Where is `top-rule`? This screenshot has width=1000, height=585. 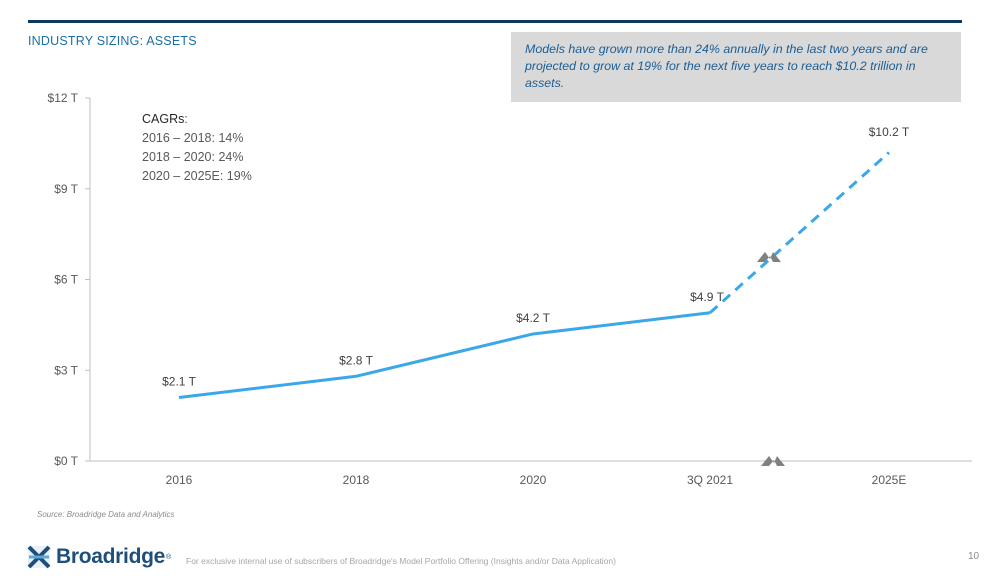
top-rule is located at coordinates (495, 21).